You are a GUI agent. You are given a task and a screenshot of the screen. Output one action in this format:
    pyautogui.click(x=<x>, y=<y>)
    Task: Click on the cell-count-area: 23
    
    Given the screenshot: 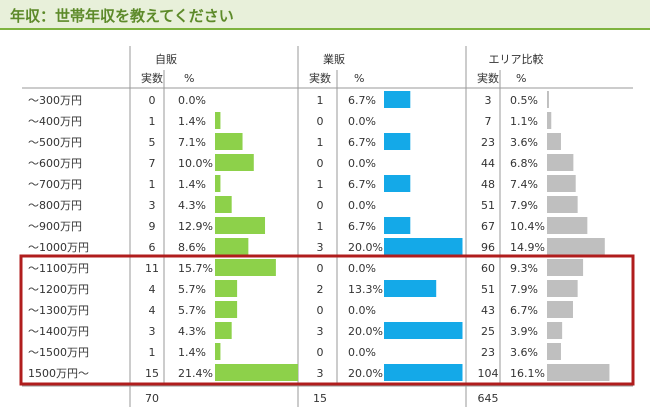 What is the action you would take?
    pyautogui.click(x=488, y=352)
    